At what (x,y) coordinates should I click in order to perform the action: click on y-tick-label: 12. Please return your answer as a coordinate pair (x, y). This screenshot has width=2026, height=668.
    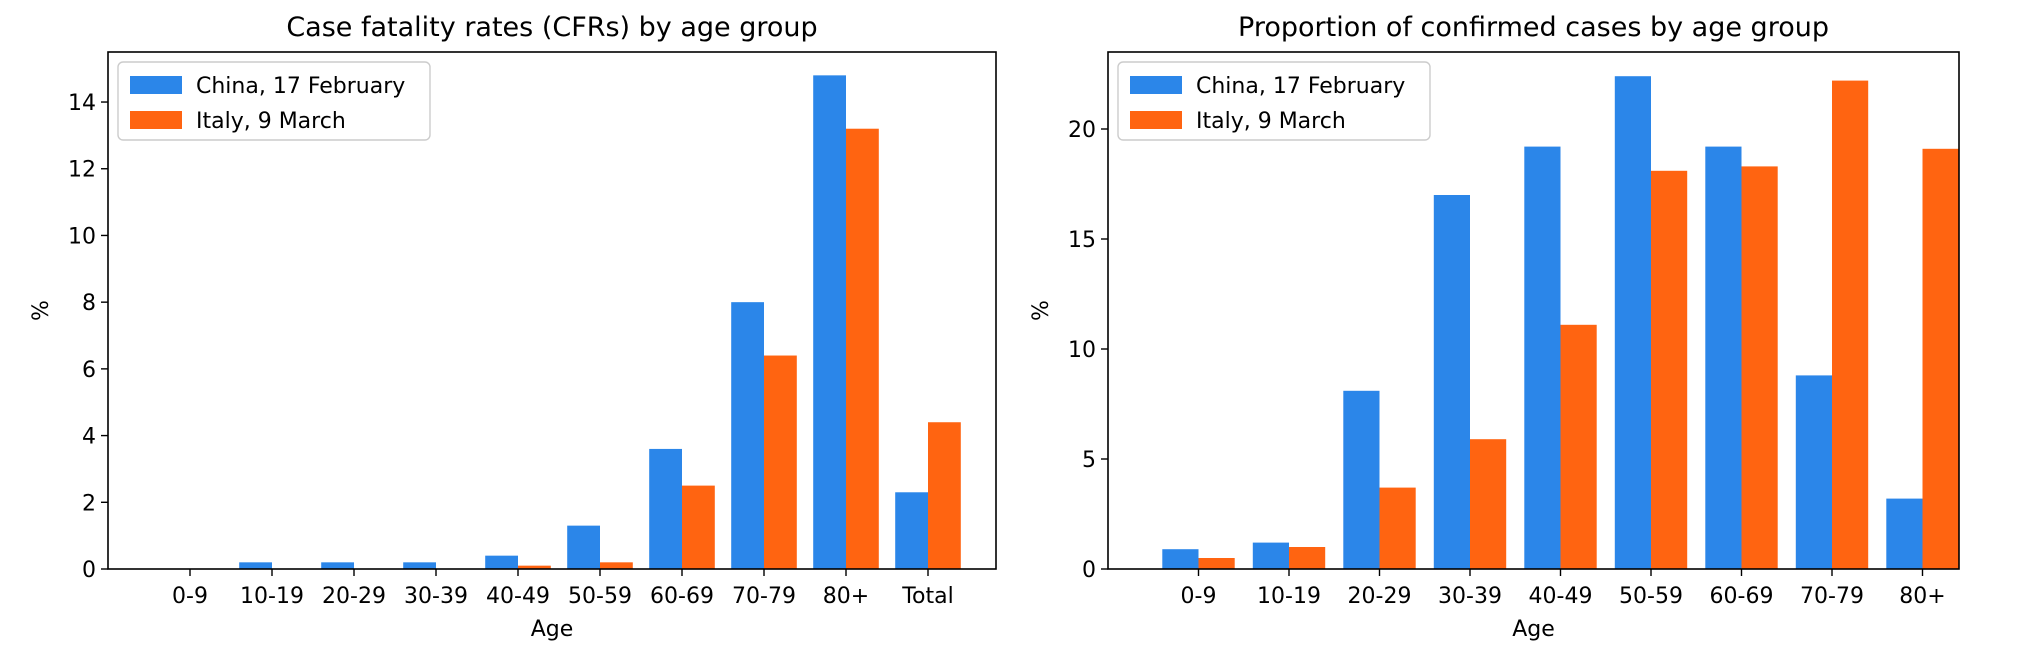
    Looking at the image, I should click on (82, 170).